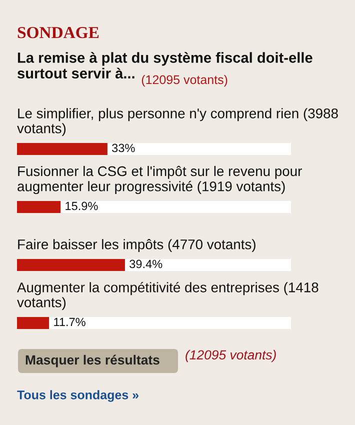  I want to click on y-tick-label: Augmenter la compétitivité des entreprises (1418 votants), so click(167, 296).